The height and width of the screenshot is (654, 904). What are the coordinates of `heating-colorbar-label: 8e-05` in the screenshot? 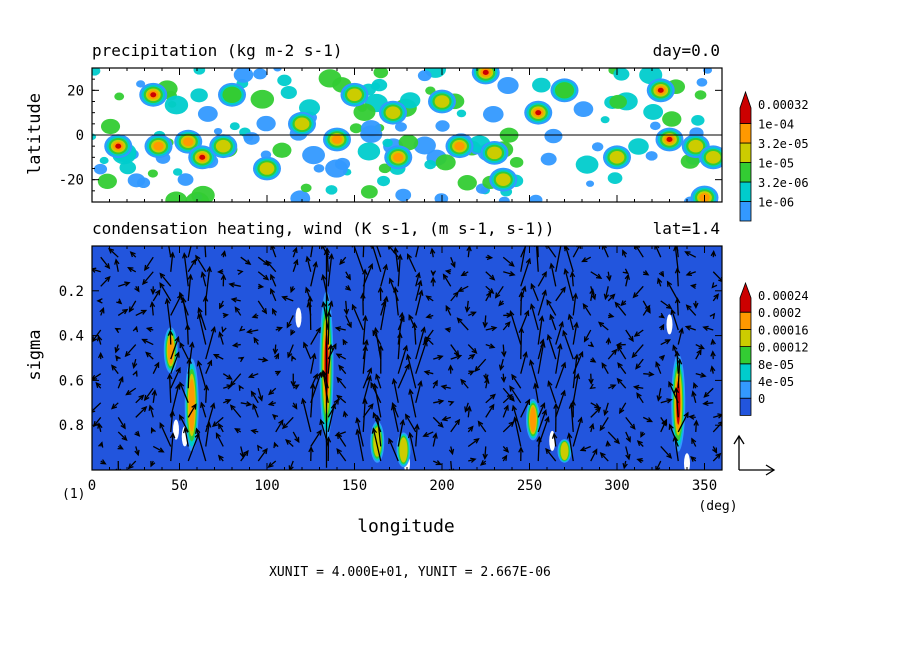 It's located at (776, 365).